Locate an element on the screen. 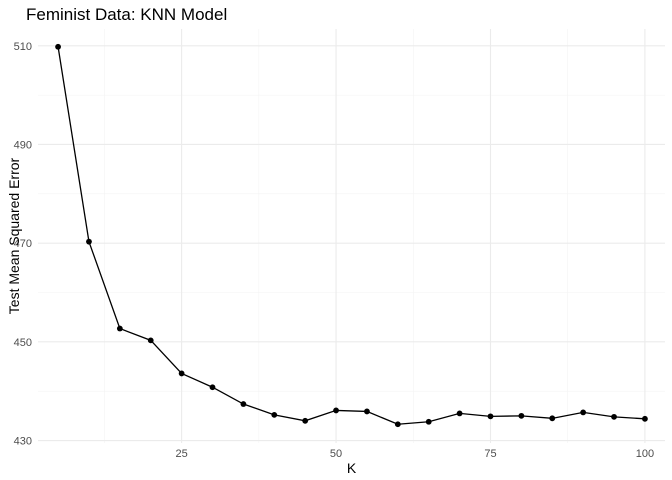 The width and height of the screenshot is (672, 480). chart-title: Feminist Data: KNN Model is located at coordinates (126, 14).